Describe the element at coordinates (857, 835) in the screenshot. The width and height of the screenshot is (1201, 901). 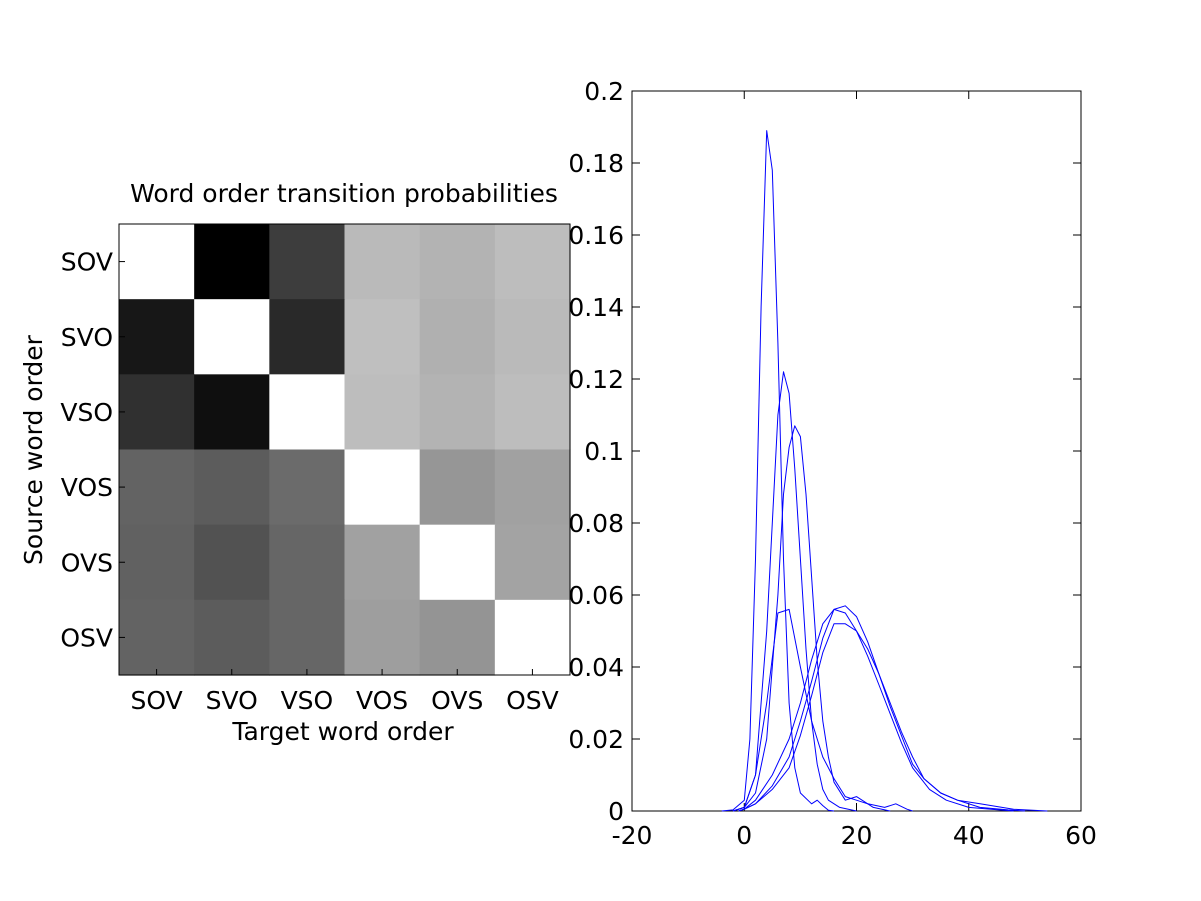
I see `x-tick-label: 20` at that location.